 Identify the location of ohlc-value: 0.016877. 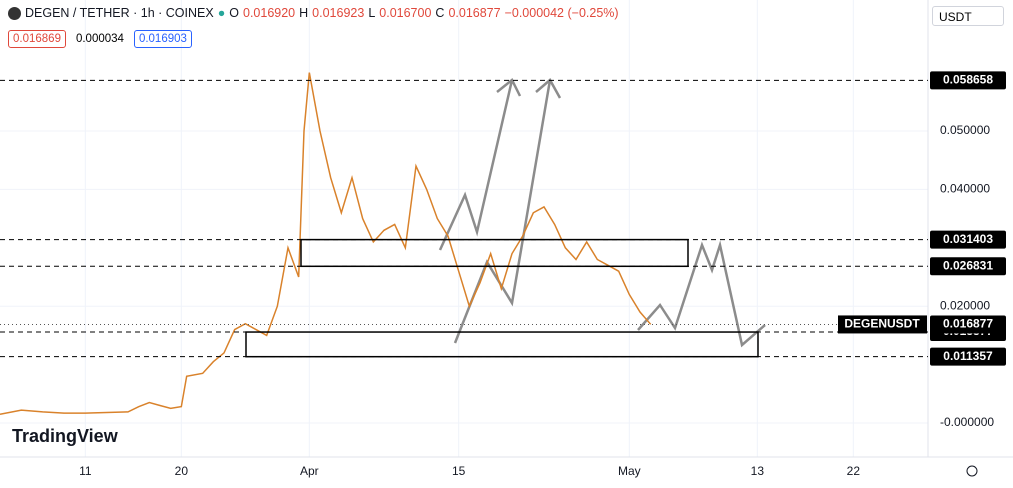
(474, 13).